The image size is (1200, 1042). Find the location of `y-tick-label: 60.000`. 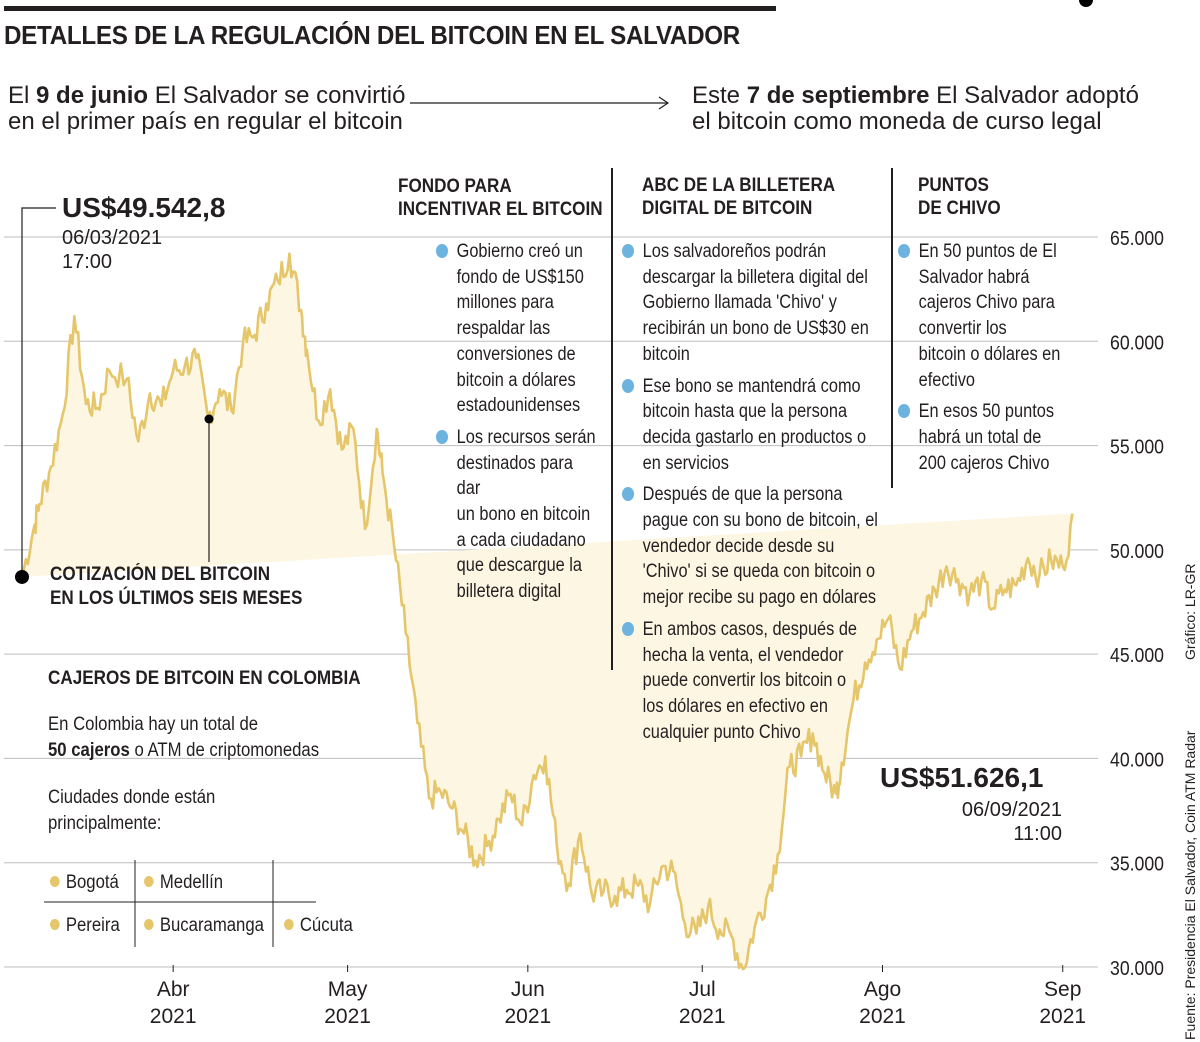

y-tick-label: 60.000 is located at coordinates (1137, 343).